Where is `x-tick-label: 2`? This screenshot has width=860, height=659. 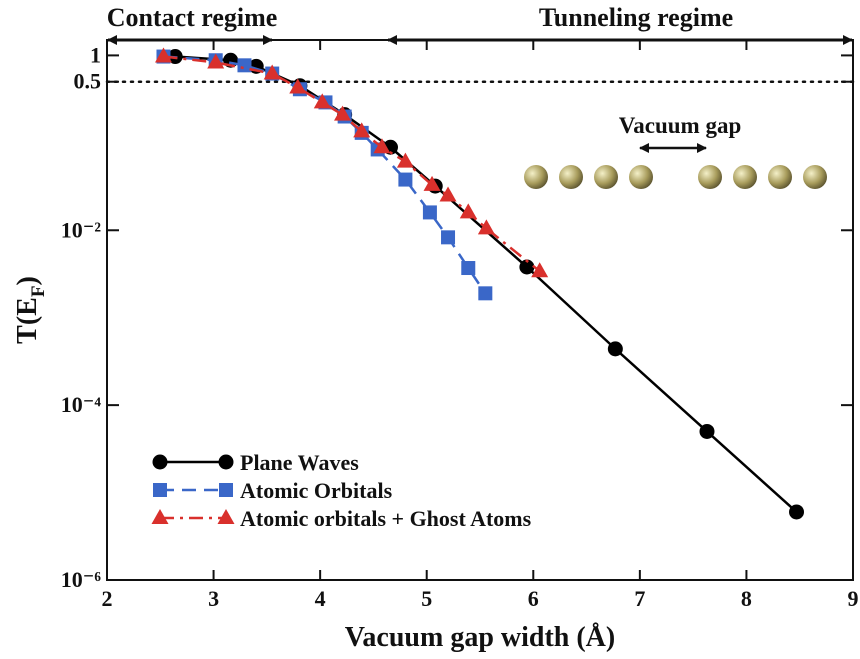 x-tick-label: 2 is located at coordinates (107, 598).